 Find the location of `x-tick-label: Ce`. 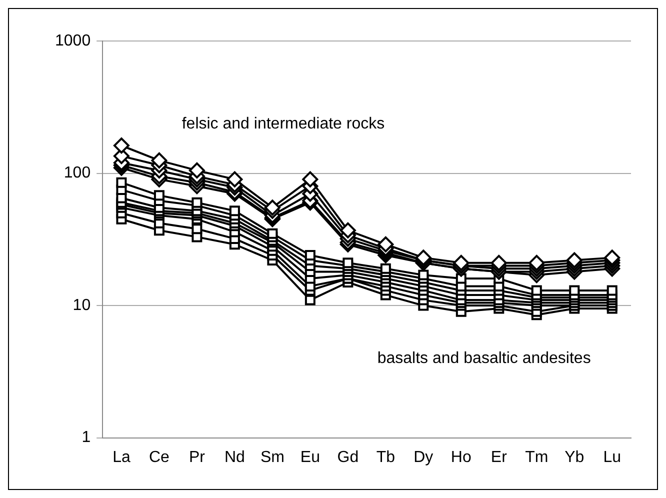

x-tick-label: Ce is located at coordinates (159, 457).